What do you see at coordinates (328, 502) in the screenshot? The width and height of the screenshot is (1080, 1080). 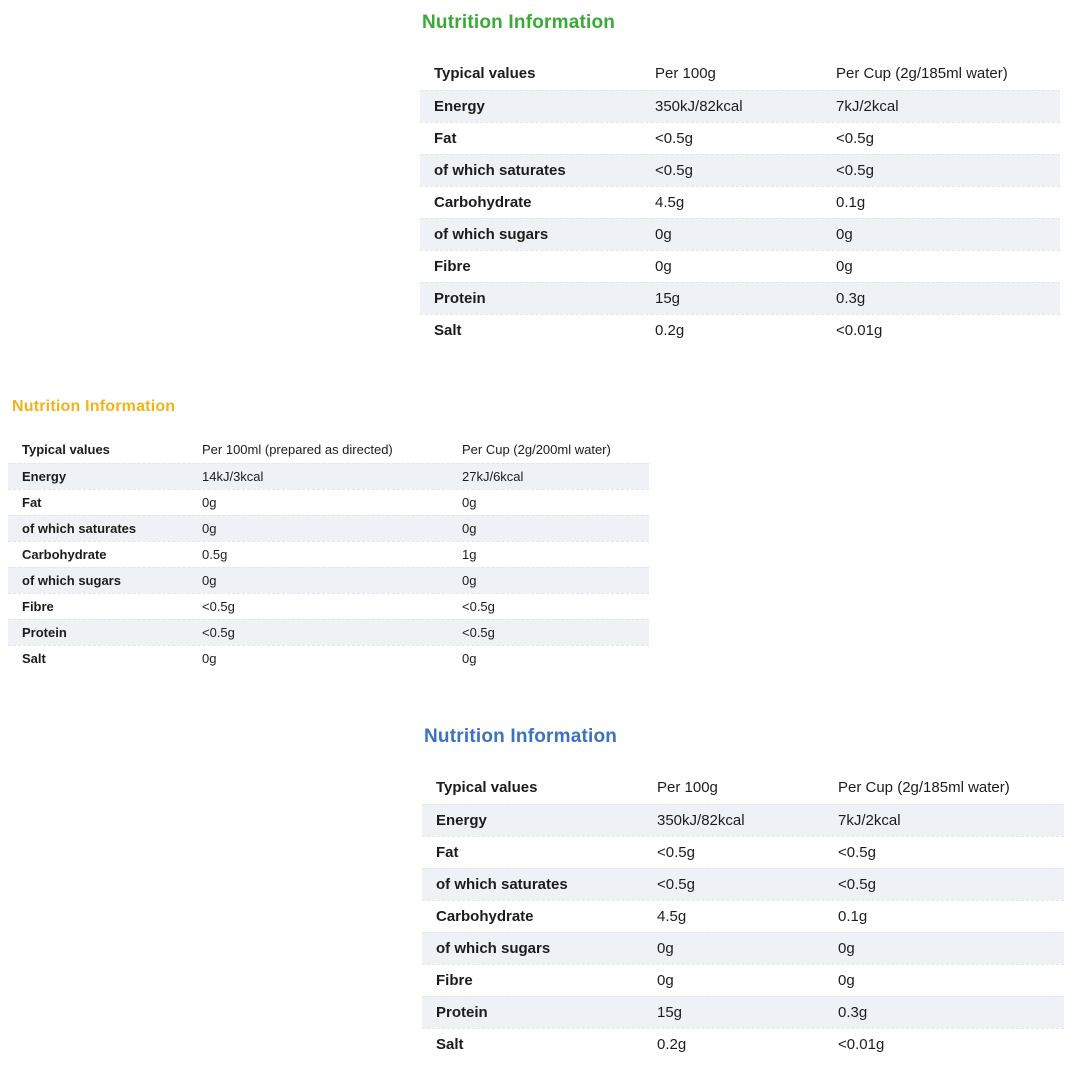 I see `table-row-fat: Fat 0g 0g` at bounding box center [328, 502].